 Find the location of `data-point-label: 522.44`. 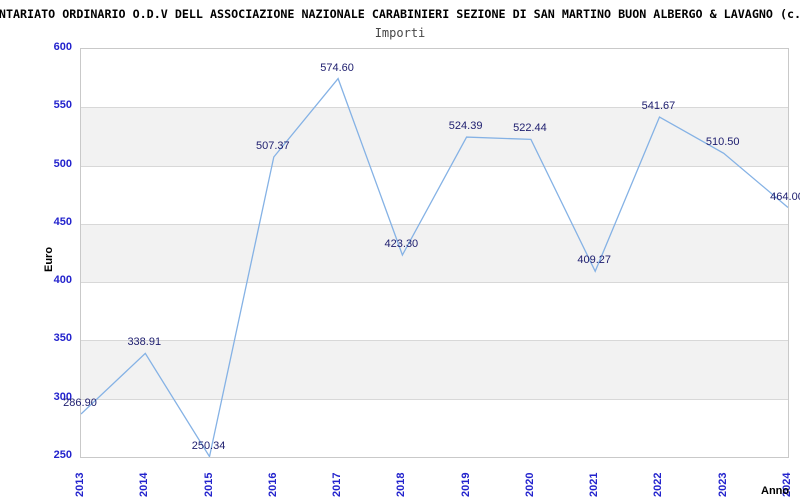

data-point-label: 522.44 is located at coordinates (530, 128).